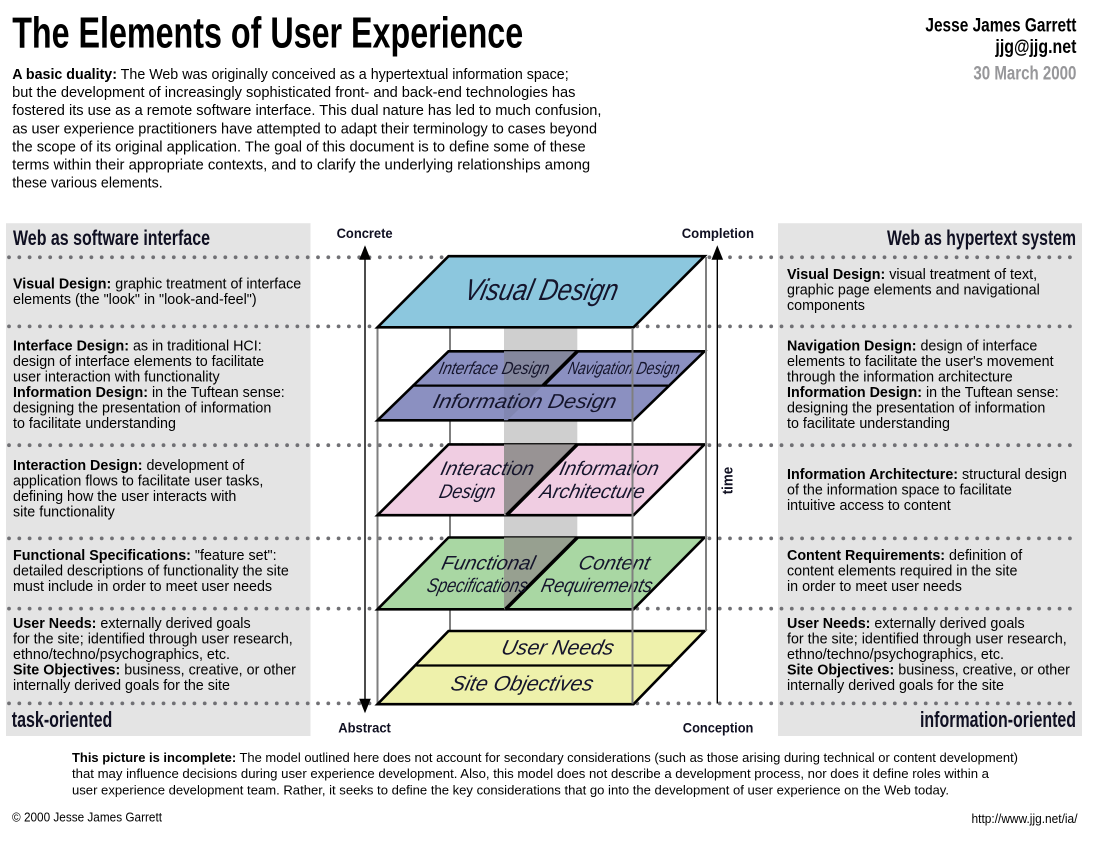 Image resolution: width=1104 pixels, height=847 pixels. I want to click on svg-text: Requirements, so click(597, 586).